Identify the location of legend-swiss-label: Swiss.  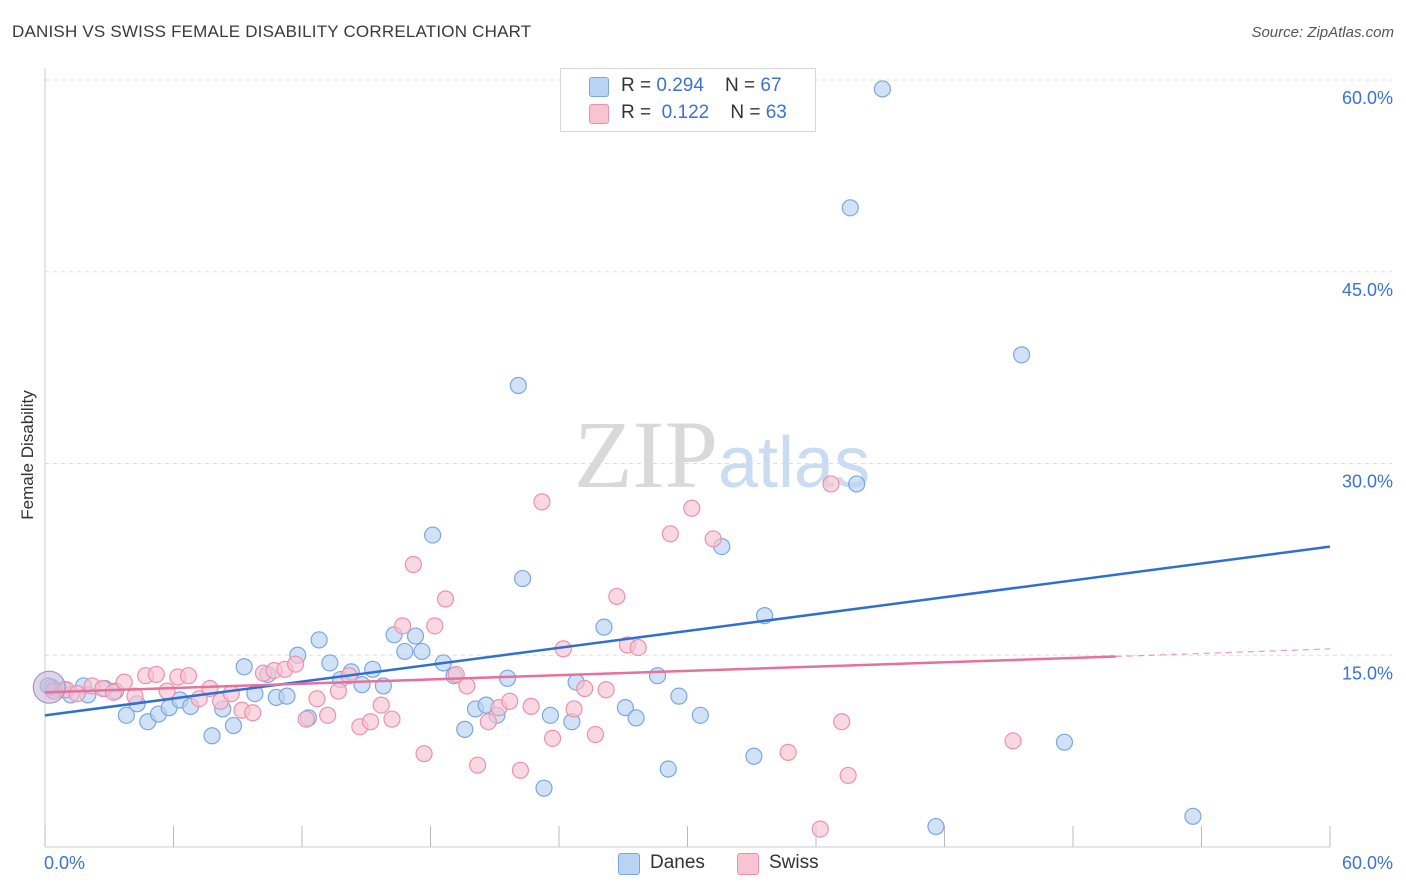
(794, 862).